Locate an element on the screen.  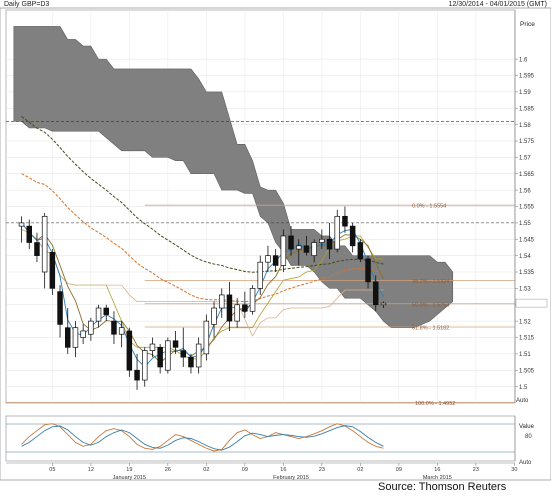
price-tick-label: 1.545 is located at coordinates (527, 240).